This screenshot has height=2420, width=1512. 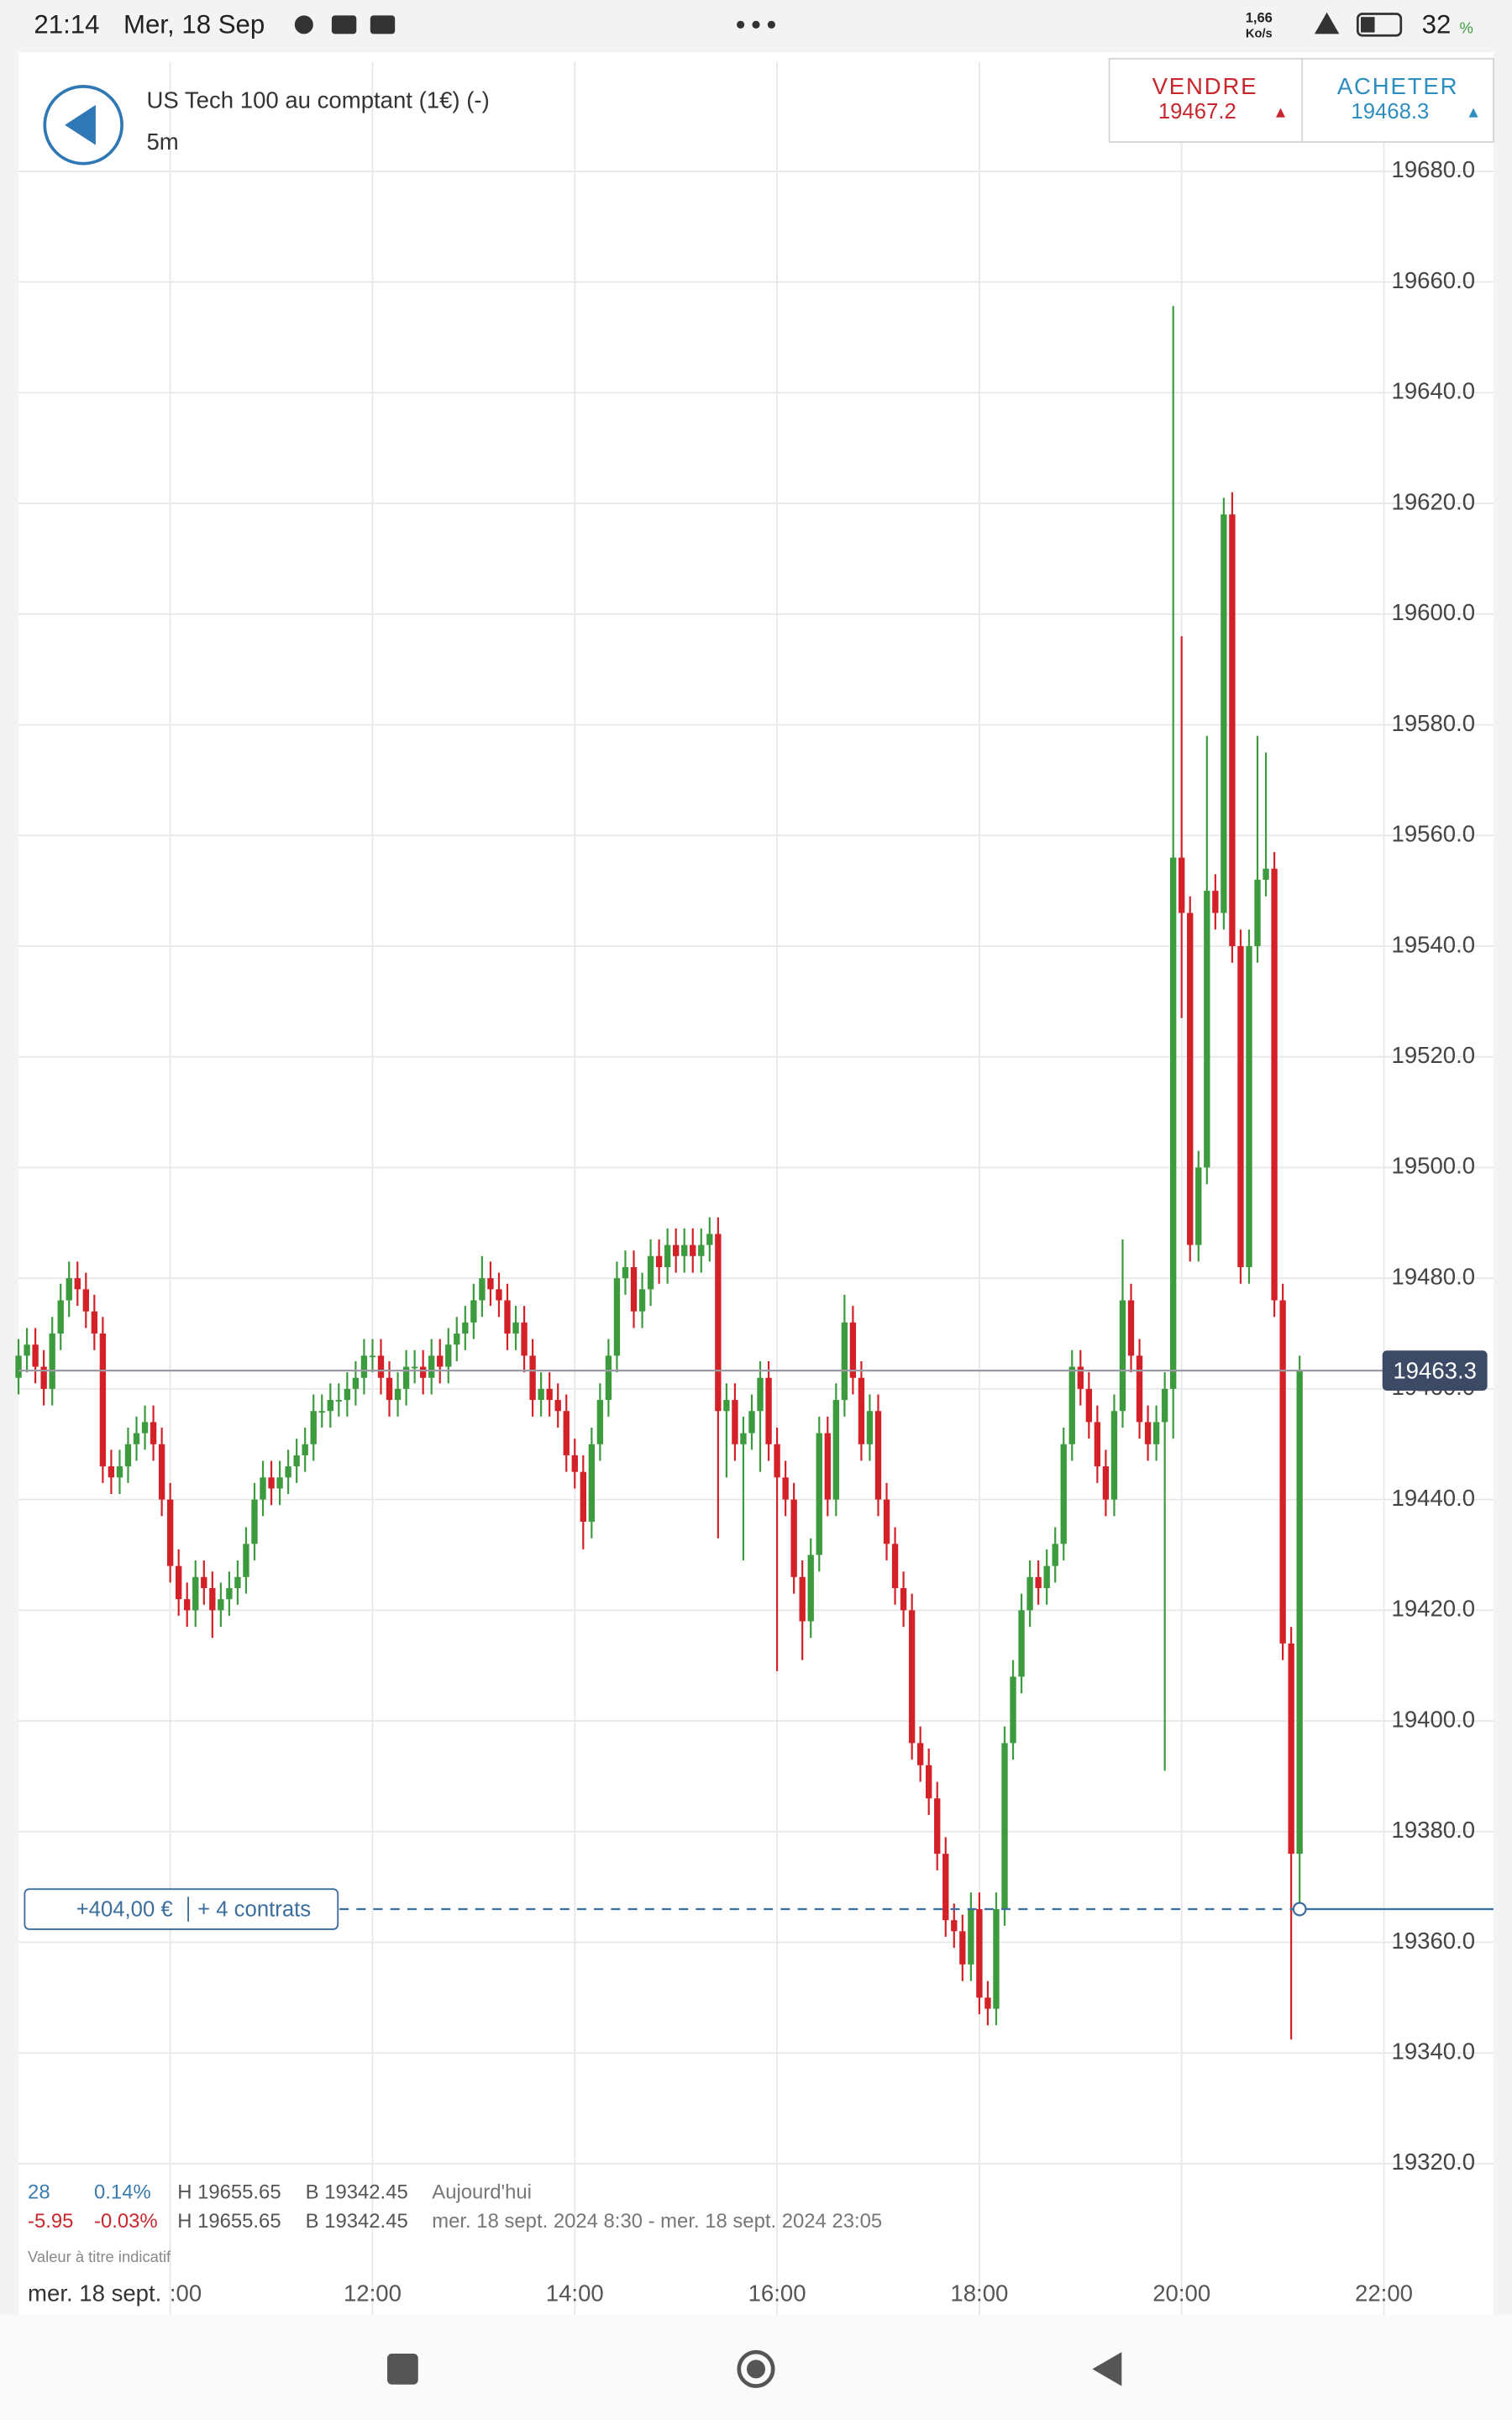 What do you see at coordinates (50, 2221) in the screenshot?
I see `stat: -5.95` at bounding box center [50, 2221].